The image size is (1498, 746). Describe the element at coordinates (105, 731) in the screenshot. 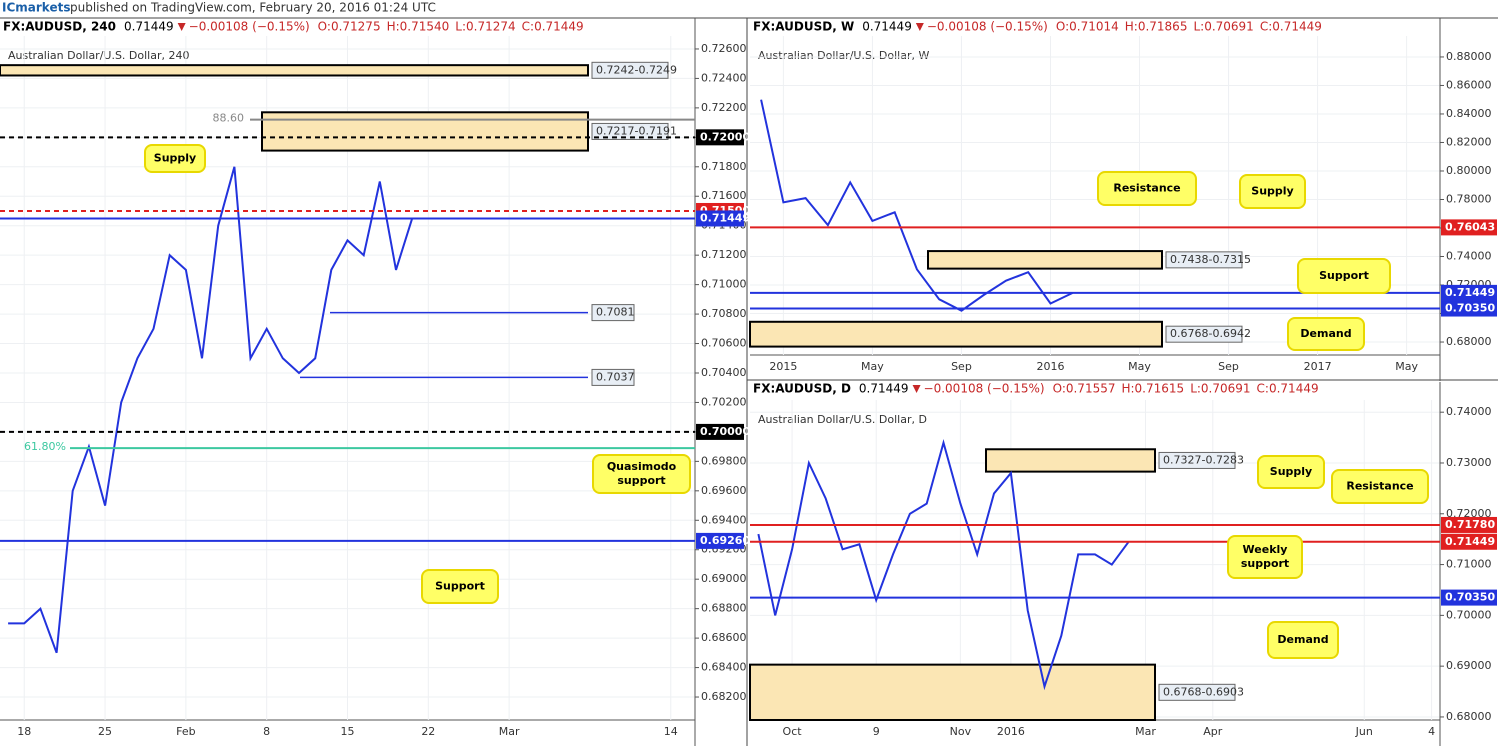

I see `x-tick-label: 25` at that location.